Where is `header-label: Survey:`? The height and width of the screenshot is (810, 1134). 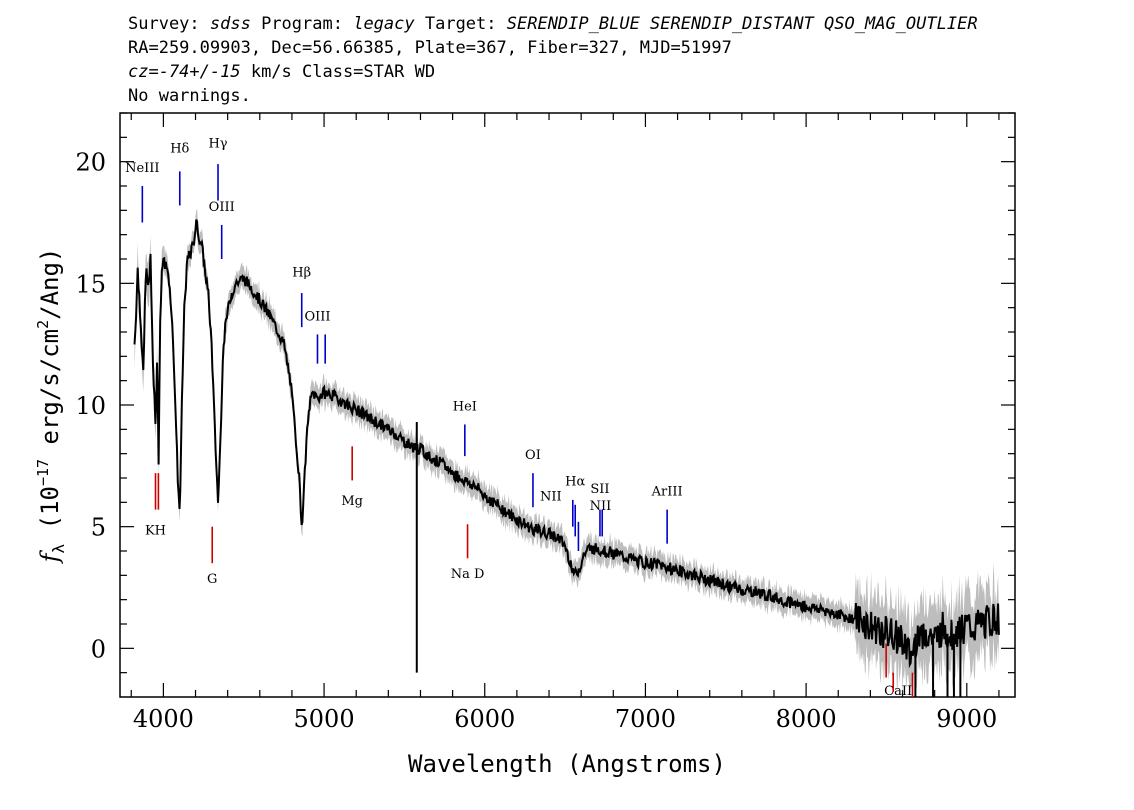
header-label: Survey: is located at coordinates (169, 24).